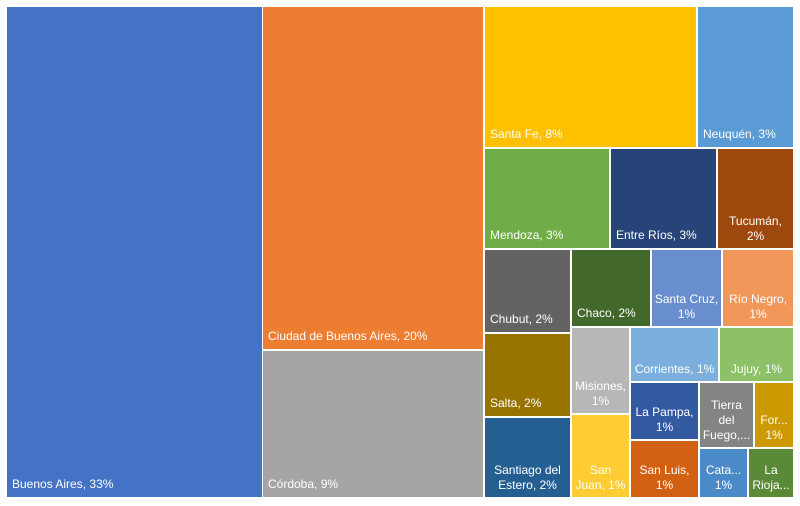  I want to click on category-label: La Pampa,, so click(664, 412).